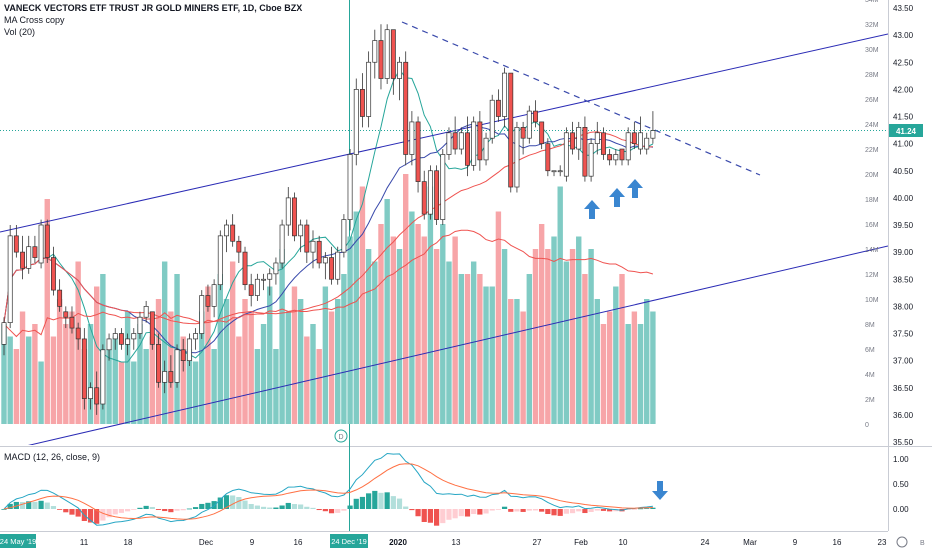  Describe the element at coordinates (902, 542) in the screenshot. I see `gear-icon` at that location.